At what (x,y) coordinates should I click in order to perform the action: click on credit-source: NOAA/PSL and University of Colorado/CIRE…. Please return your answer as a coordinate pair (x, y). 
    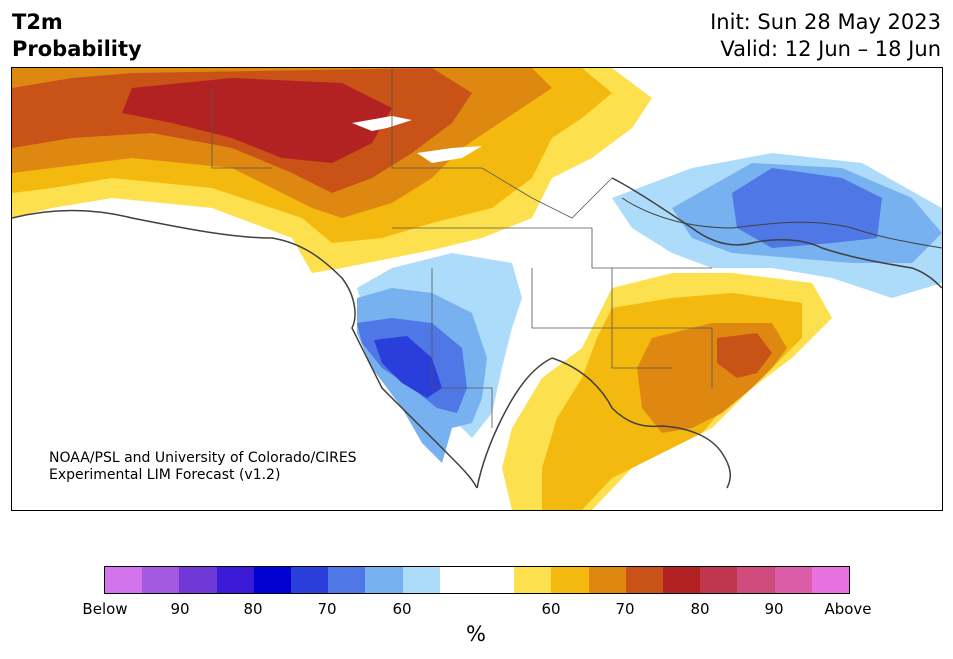
    Looking at the image, I should click on (203, 458).